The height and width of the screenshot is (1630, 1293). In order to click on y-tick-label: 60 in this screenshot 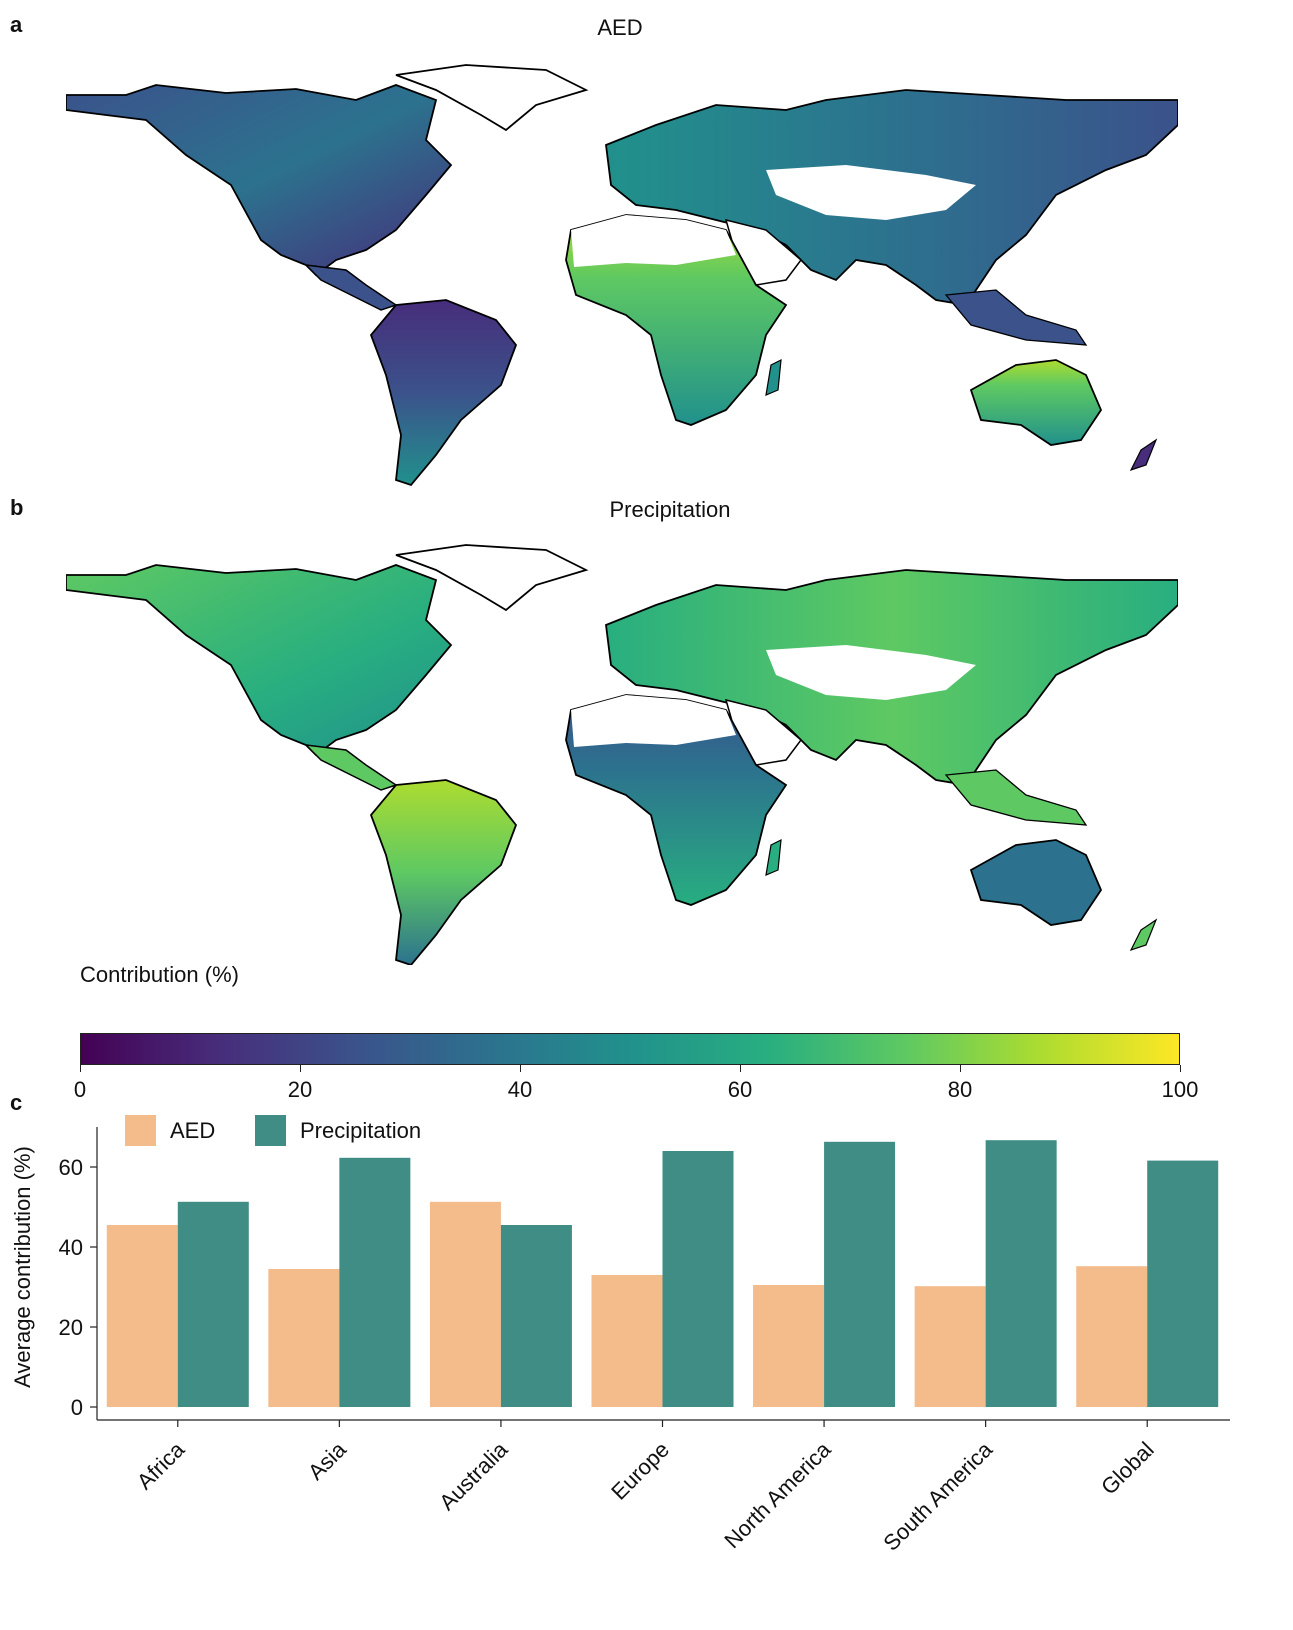, I will do `click(71, 1167)`.